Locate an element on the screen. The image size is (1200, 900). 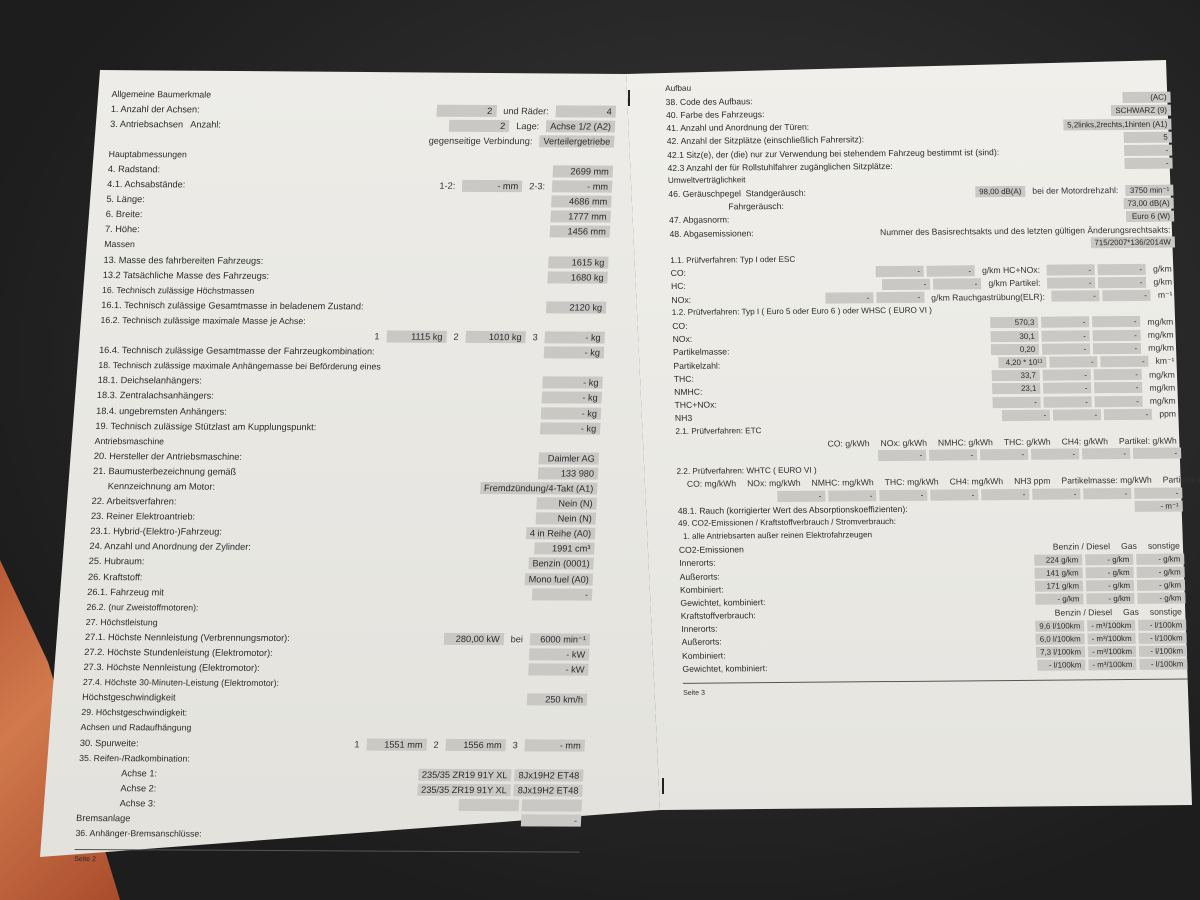
inline-label: bei is located at coordinates (517, 639).